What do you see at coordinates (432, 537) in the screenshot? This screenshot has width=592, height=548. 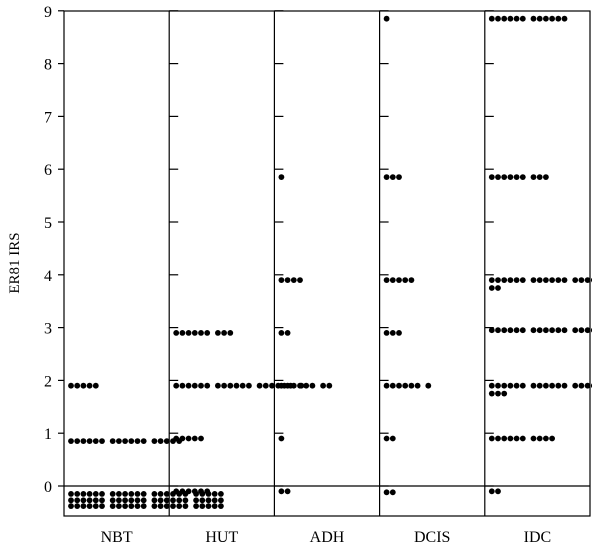 I see `x-tick-label: DCIS` at bounding box center [432, 537].